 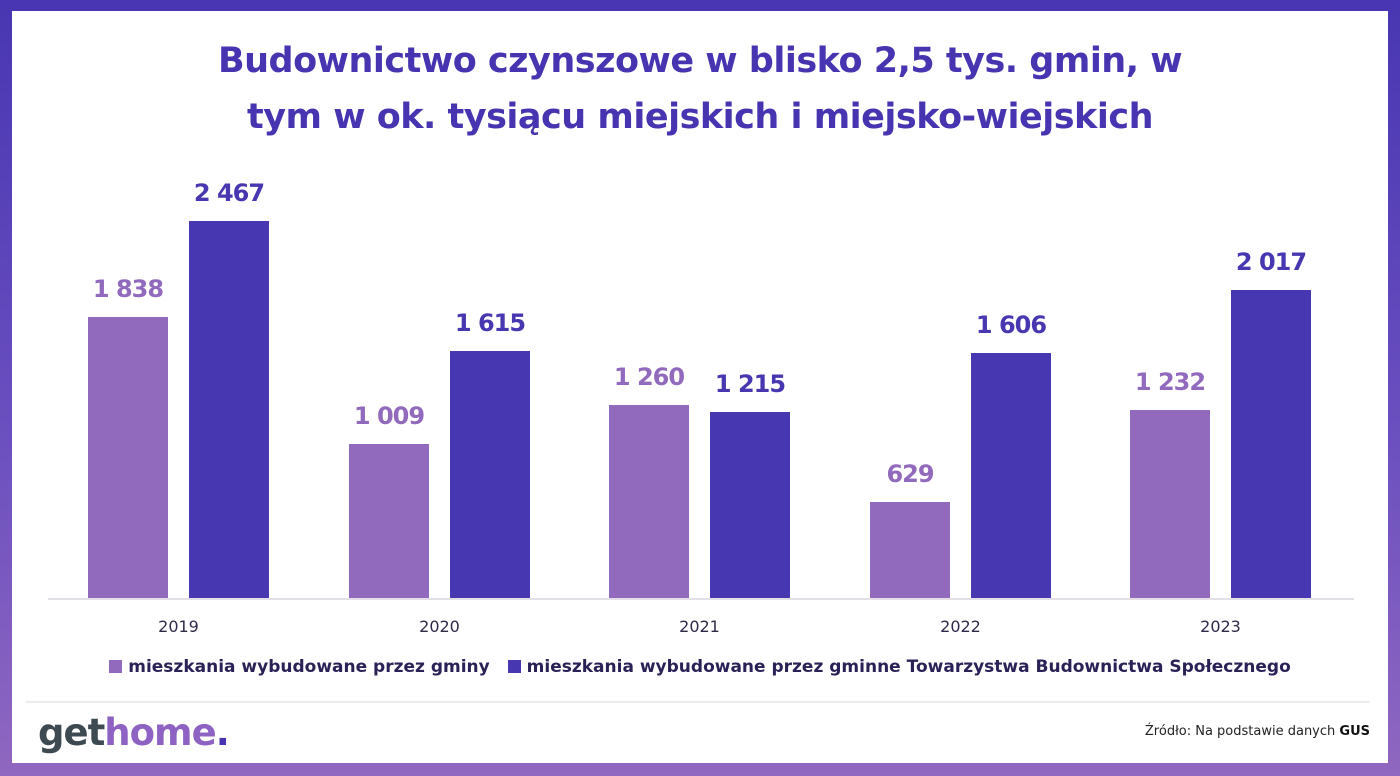 I want to click on value-label-2023-series-2: 2 017, so click(x=1271, y=262).